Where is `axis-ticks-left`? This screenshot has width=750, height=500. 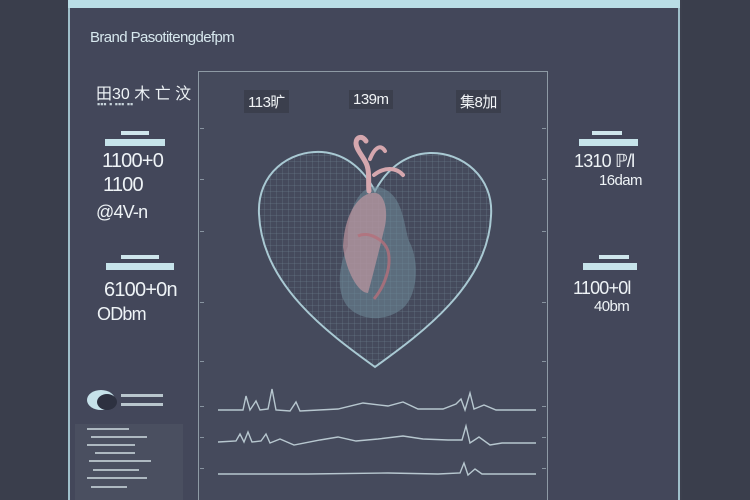
axis-ticks-left is located at coordinates (202, 298).